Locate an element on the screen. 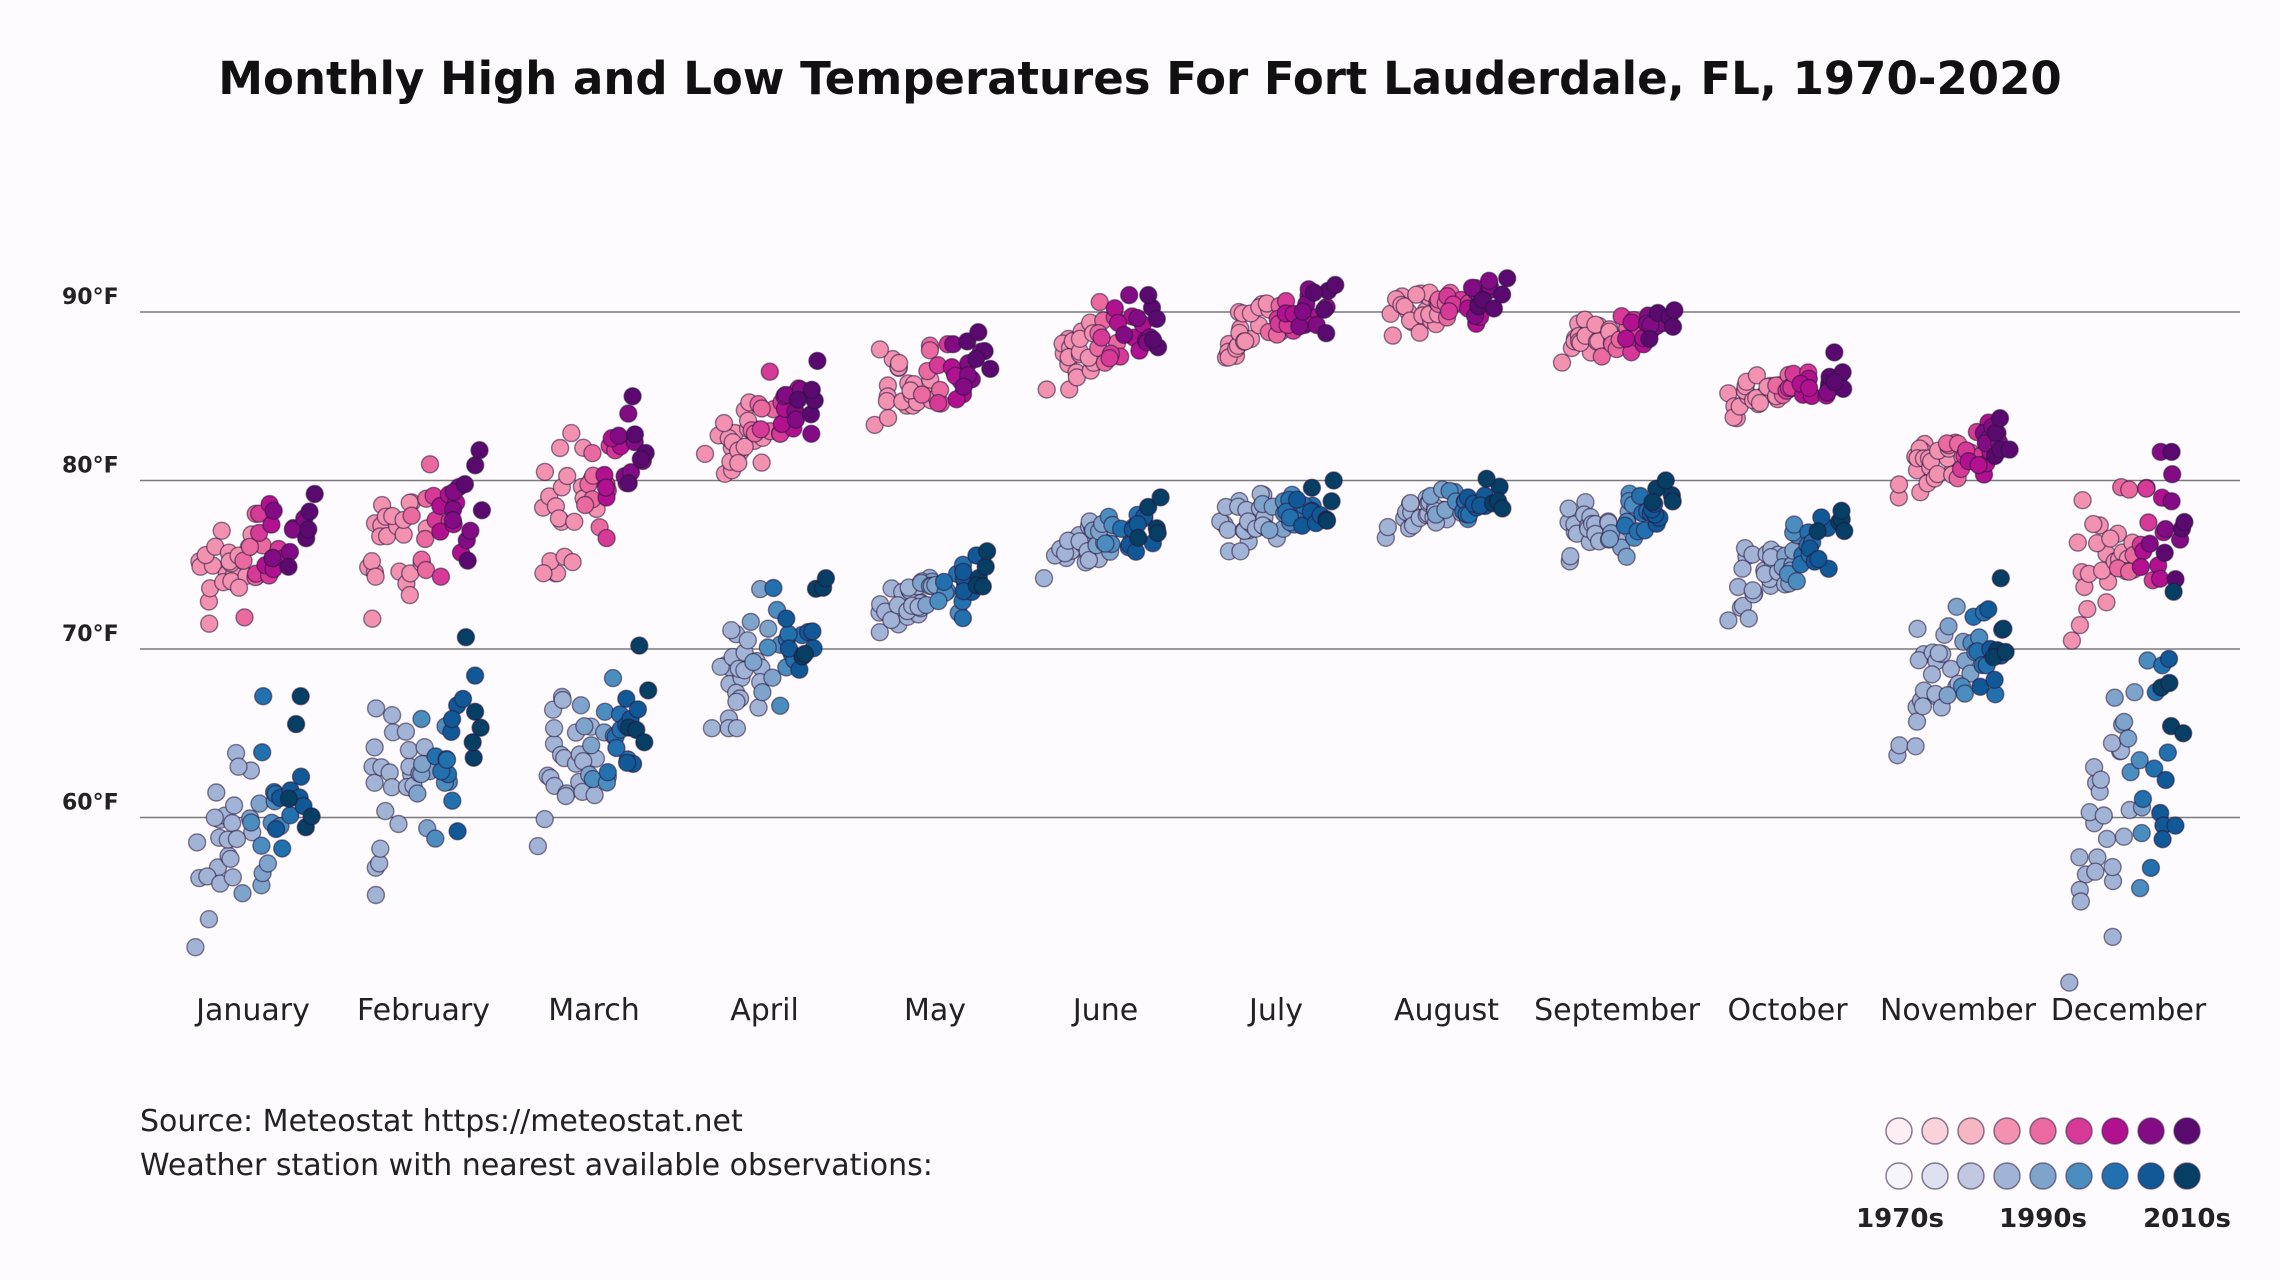 The width and height of the screenshot is (2280, 1280). x-tick-label: August is located at coordinates (1446, 1010).